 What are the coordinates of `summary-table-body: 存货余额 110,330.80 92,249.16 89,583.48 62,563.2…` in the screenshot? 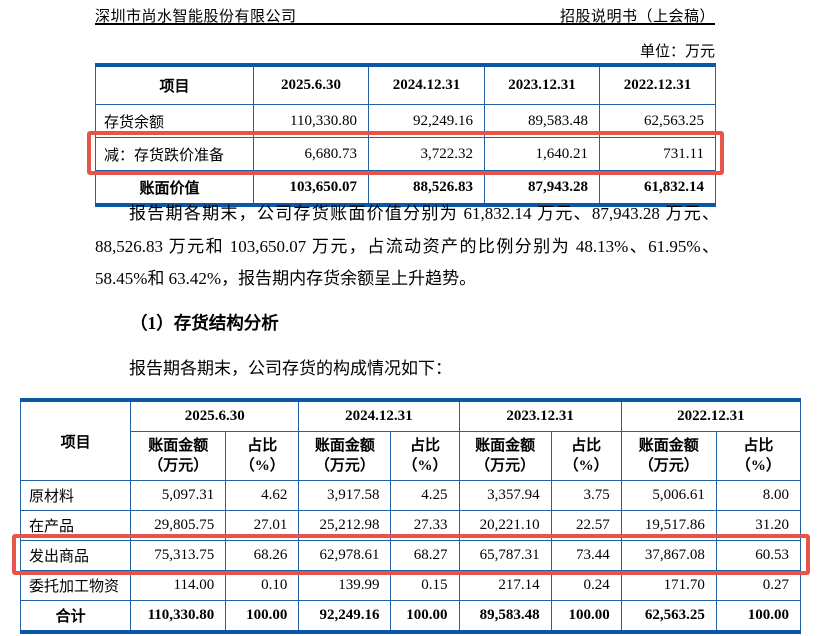 It's located at (405, 155).